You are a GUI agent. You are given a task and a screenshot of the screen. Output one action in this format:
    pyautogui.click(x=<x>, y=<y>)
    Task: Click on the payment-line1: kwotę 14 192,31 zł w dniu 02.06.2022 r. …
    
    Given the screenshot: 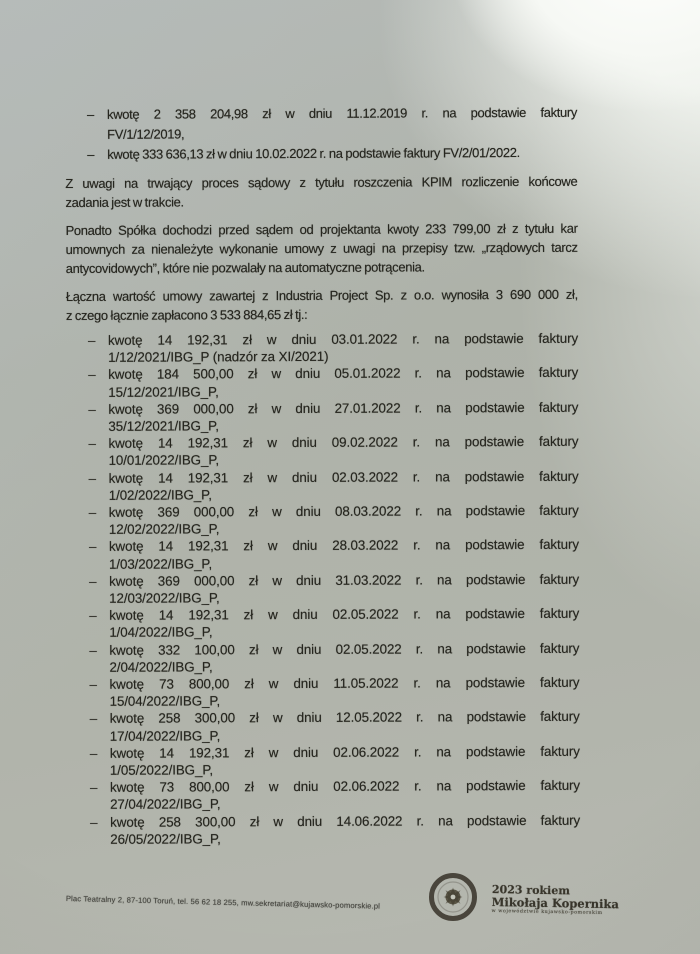 What is the action you would take?
    pyautogui.click(x=344, y=752)
    